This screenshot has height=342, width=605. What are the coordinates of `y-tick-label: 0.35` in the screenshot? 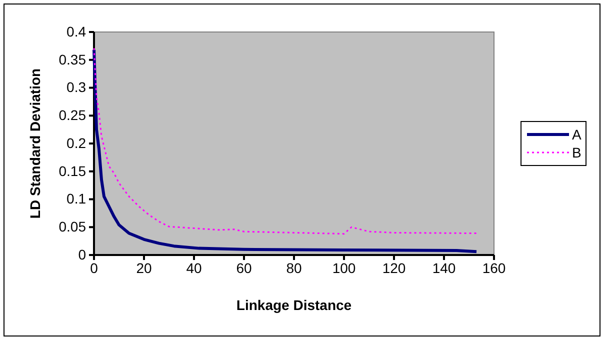 It's located at (72, 59).